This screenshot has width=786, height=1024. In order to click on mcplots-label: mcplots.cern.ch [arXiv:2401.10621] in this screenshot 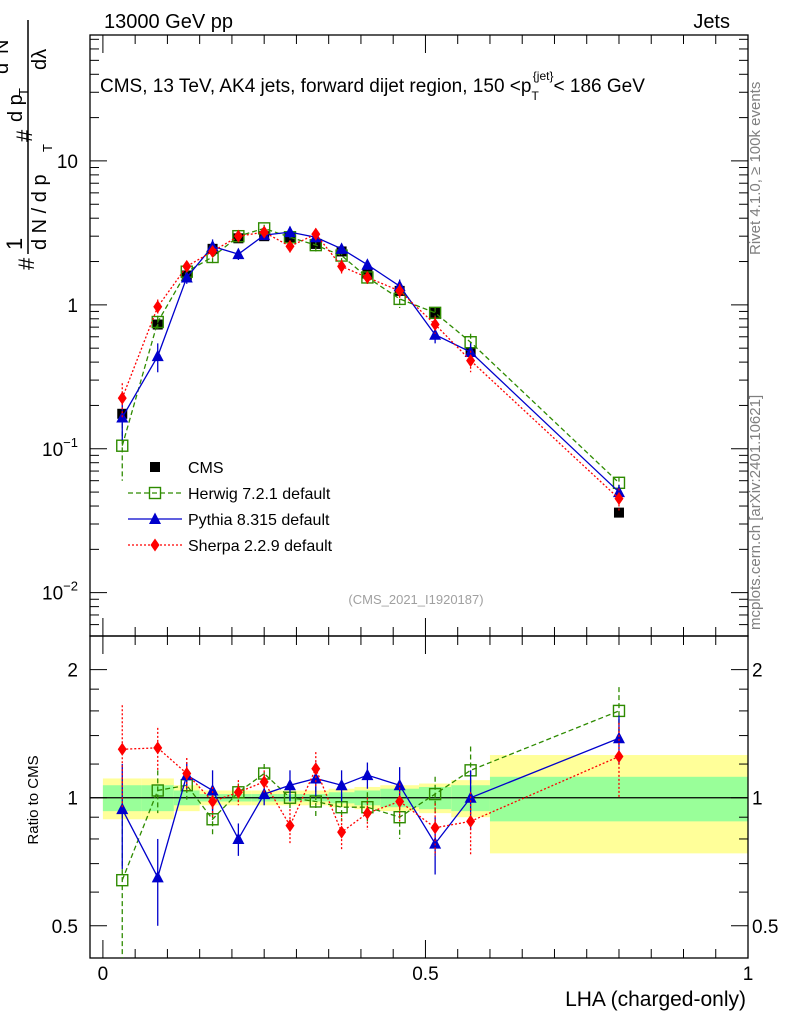, I will do `click(755, 512)`.